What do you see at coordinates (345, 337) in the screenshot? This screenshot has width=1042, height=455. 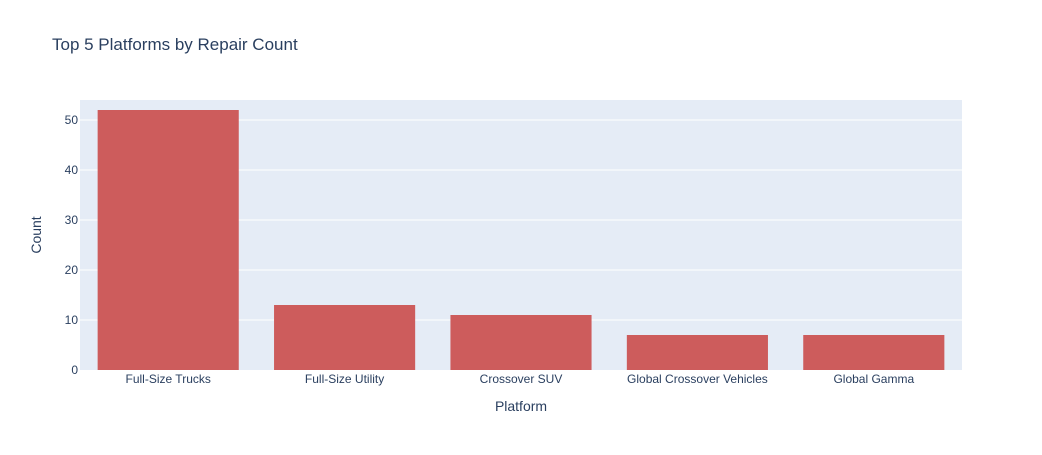 I see `bar-full-size-utility` at bounding box center [345, 337].